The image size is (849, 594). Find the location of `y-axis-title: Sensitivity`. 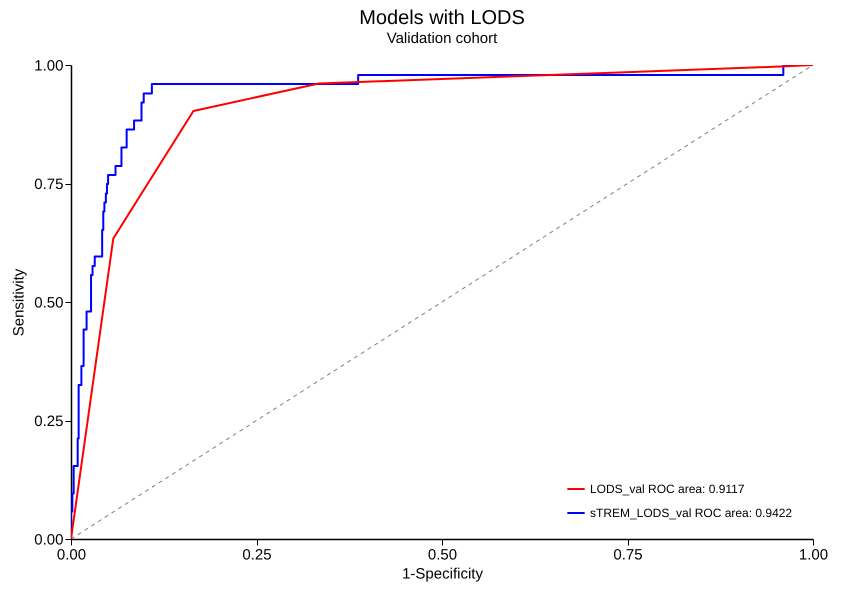

y-axis-title: Sensitivity is located at coordinates (19, 302).